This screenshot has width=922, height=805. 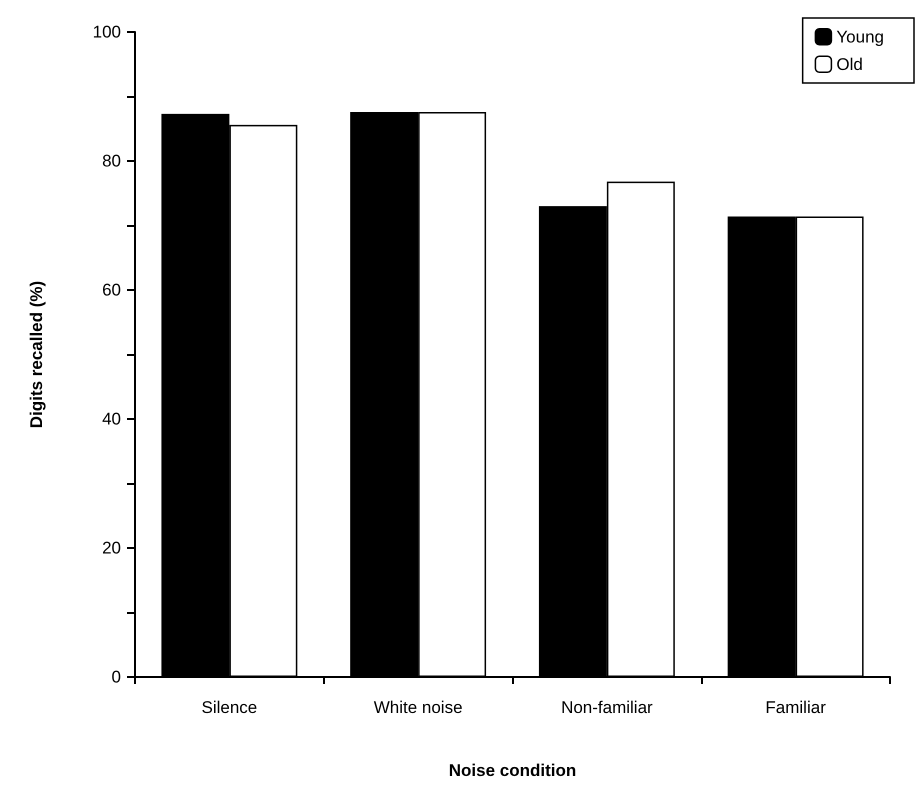 What do you see at coordinates (607, 707) in the screenshot?
I see `x-tick-label: Non-familiar` at bounding box center [607, 707].